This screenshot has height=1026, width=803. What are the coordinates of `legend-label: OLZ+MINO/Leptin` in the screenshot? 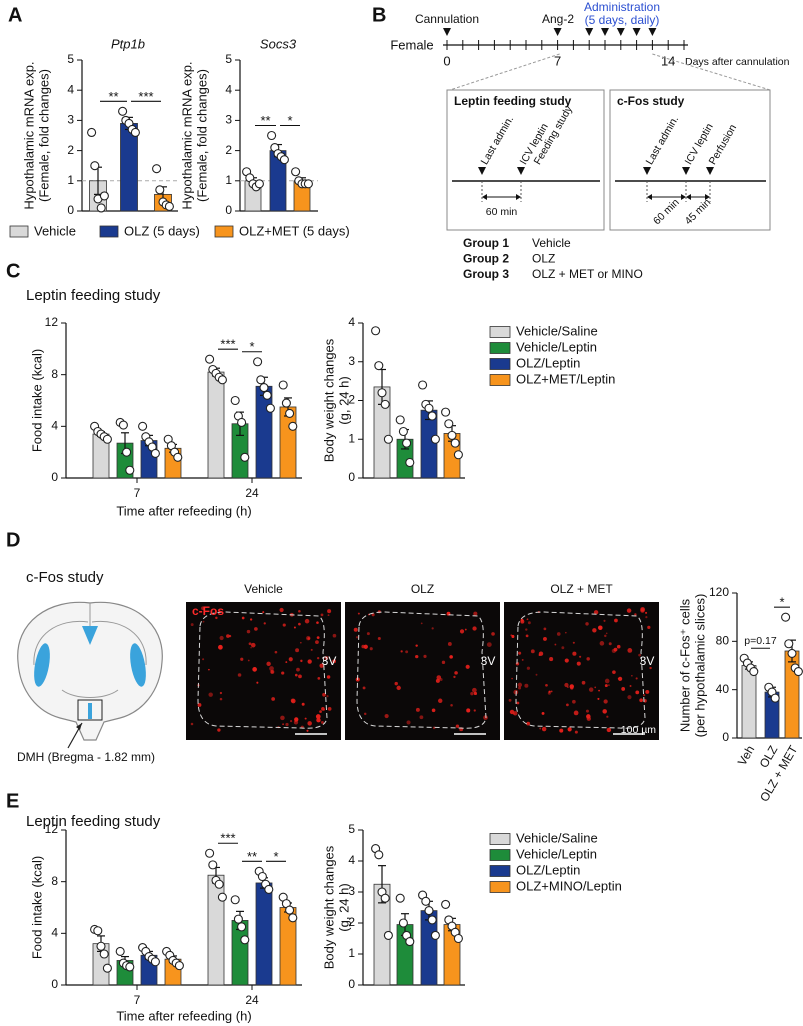 It's located at (569, 885).